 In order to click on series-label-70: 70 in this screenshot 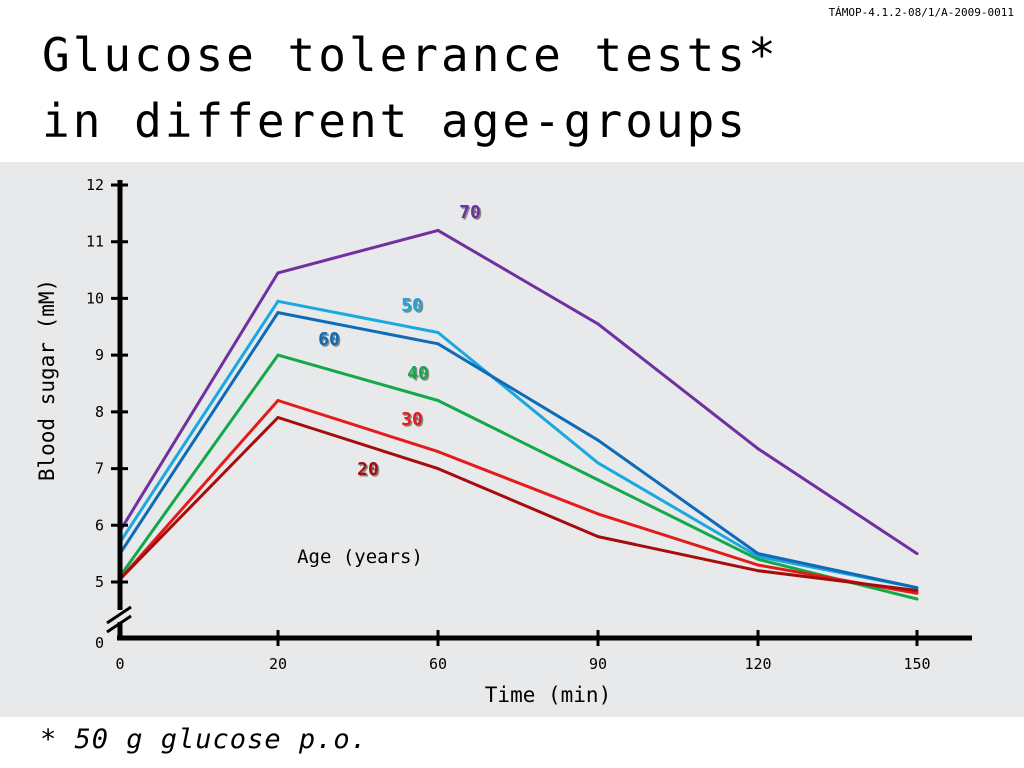, I will do `click(470, 212)`.